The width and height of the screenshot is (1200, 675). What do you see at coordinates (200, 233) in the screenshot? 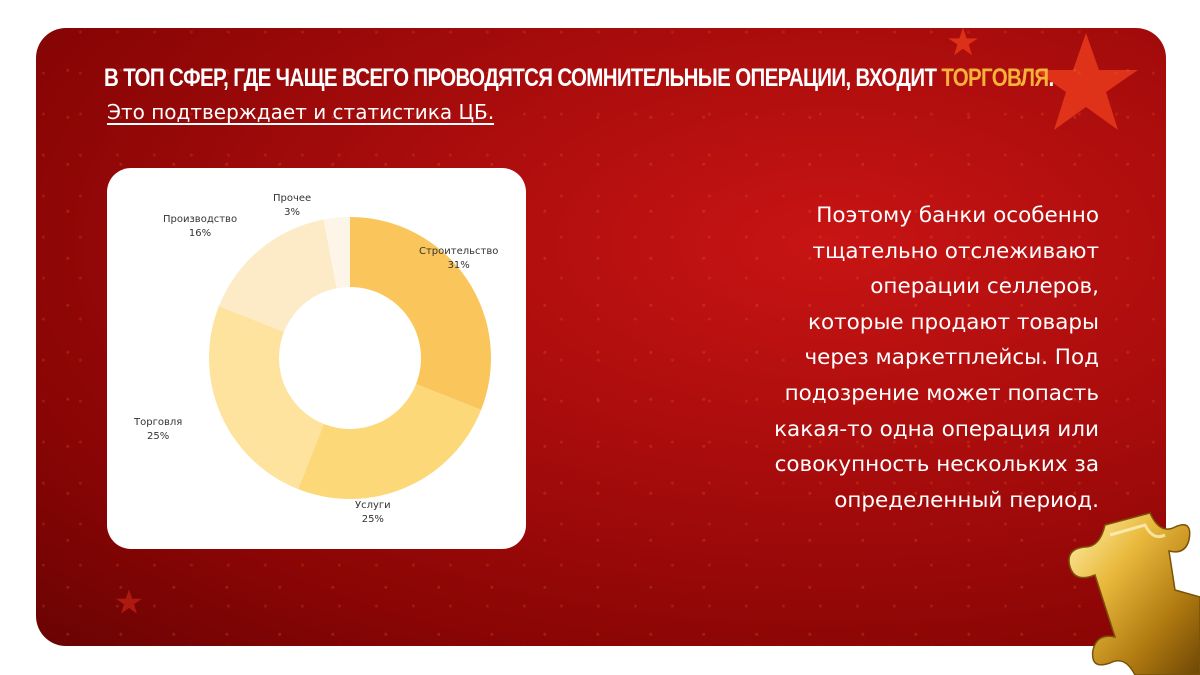
I see `value-label: 16%` at bounding box center [200, 233].